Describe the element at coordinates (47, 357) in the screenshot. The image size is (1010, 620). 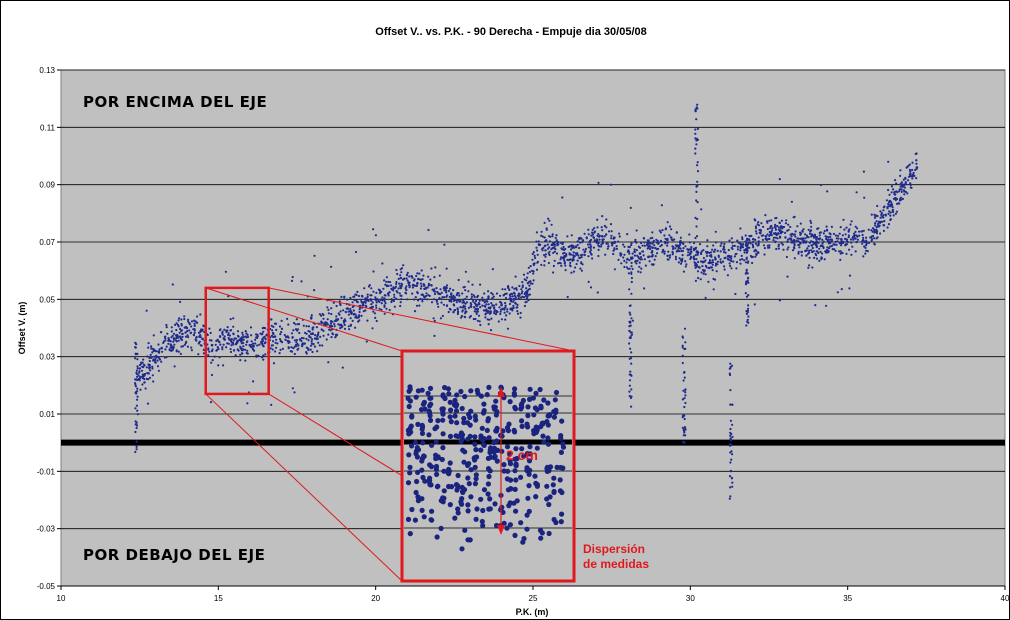
I see `y-tick-label: 0.03` at that location.